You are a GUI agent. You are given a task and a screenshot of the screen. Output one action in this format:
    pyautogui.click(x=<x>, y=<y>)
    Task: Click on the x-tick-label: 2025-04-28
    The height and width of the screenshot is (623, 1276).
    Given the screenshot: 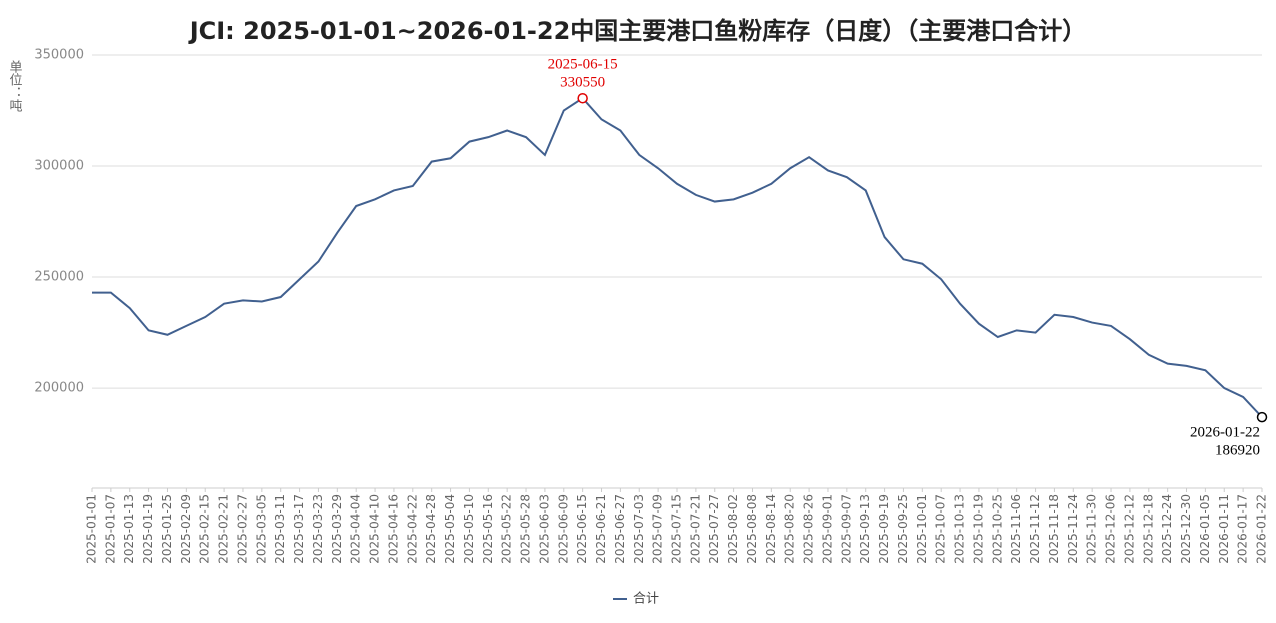 What is the action you would take?
    pyautogui.click(x=431, y=529)
    